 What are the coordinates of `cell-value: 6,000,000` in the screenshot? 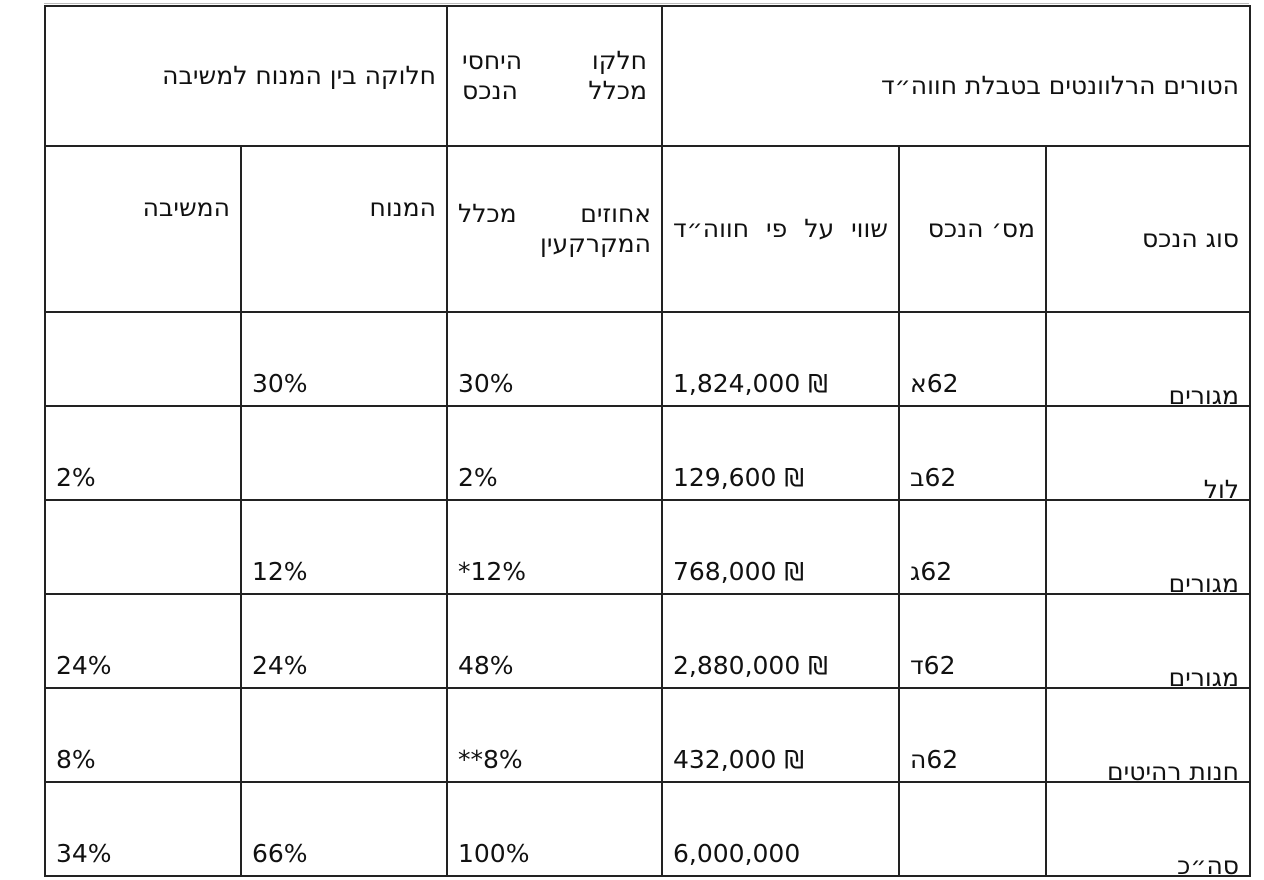 It's located at (737, 853).